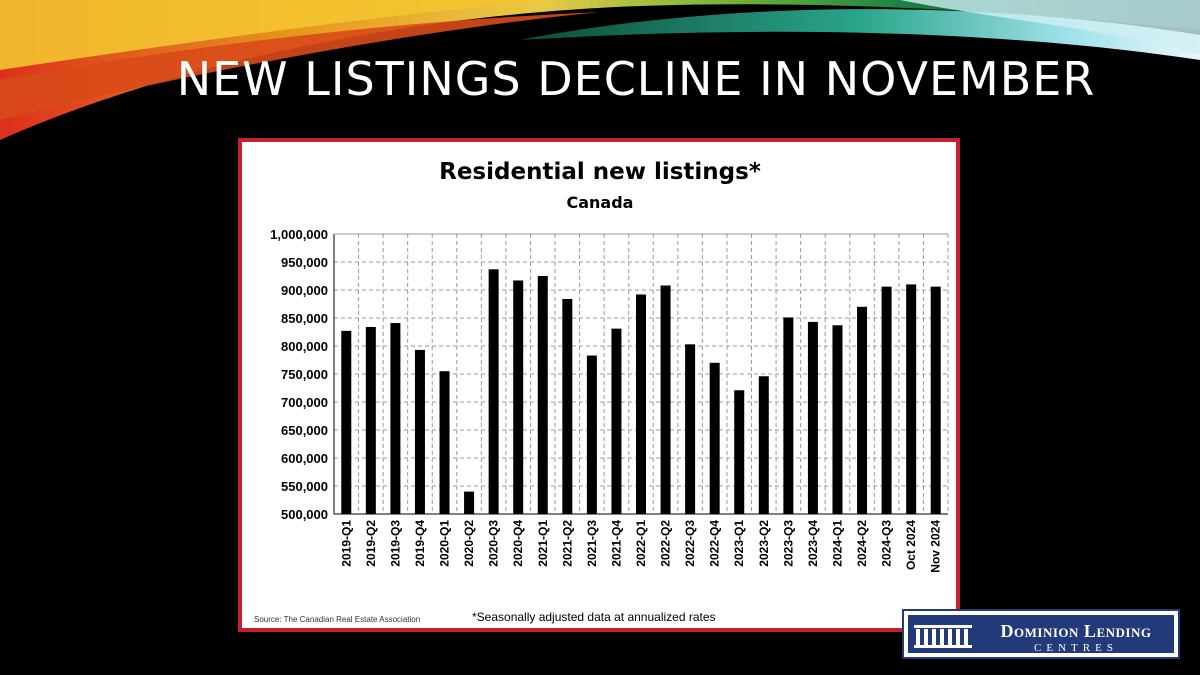  Describe the element at coordinates (616, 543) in the screenshot. I see `x-tick-label: 2021-Q4` at that location.